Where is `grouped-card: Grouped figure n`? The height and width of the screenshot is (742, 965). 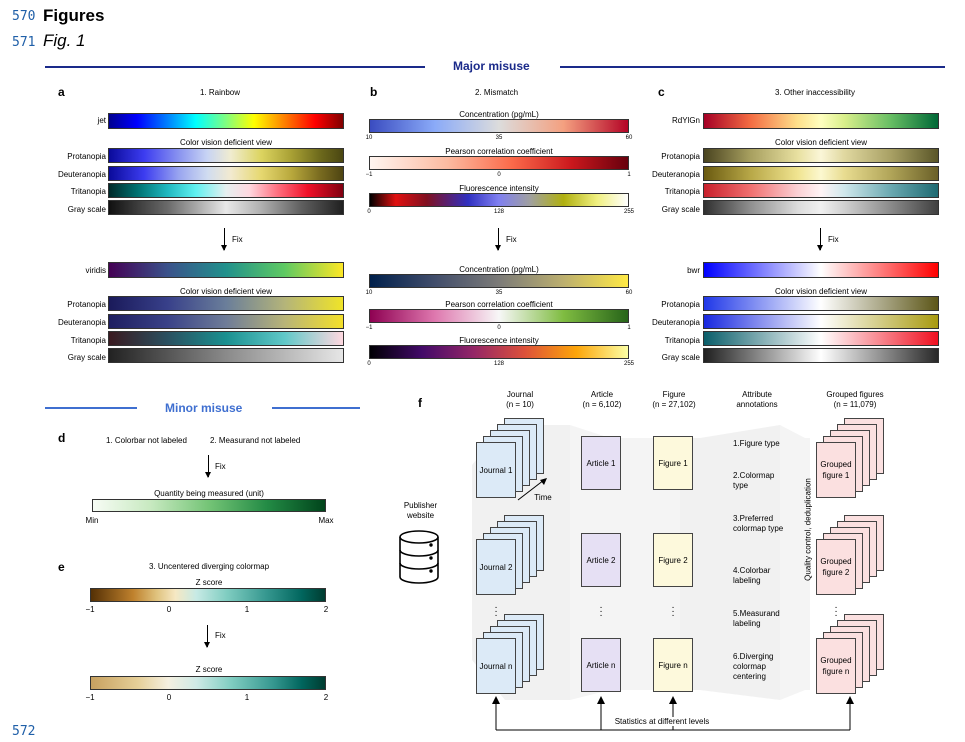 grouped-card: Grouped figure n is located at coordinates (836, 666).